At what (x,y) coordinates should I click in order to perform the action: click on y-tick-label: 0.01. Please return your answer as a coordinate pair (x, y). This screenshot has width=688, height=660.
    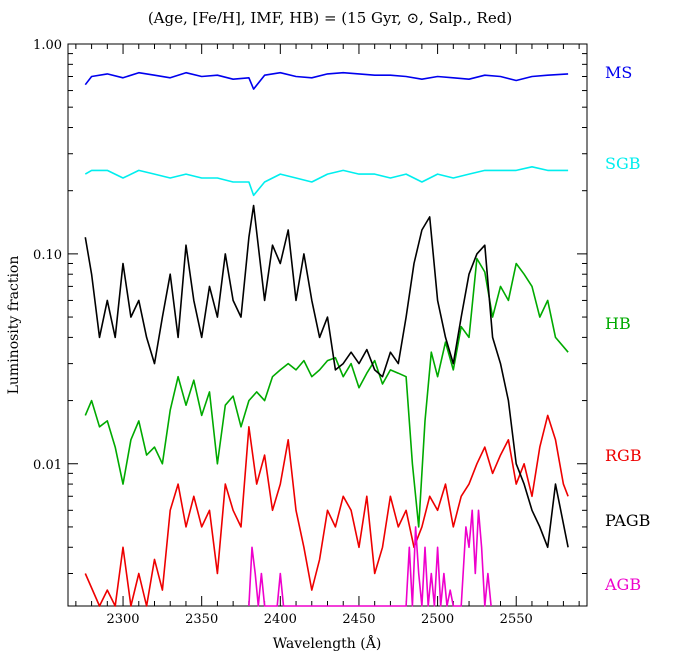
    Looking at the image, I should click on (47, 465).